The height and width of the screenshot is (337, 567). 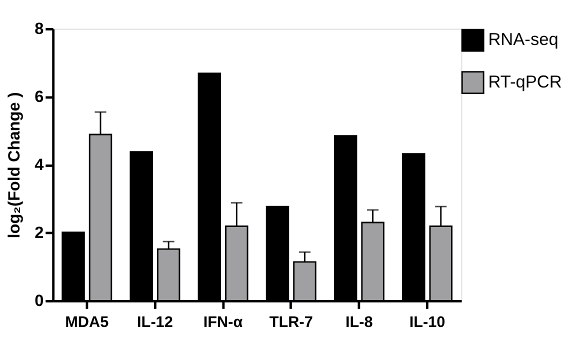 I want to click on x-tick-label: MDA5, so click(x=87, y=323).